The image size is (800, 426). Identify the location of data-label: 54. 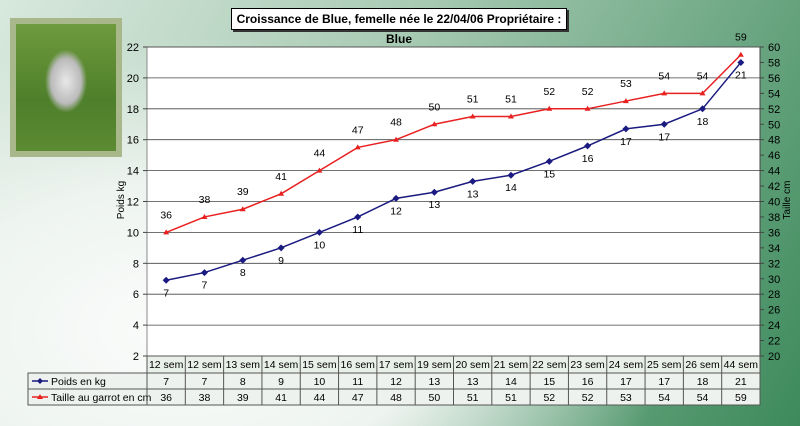
(703, 76).